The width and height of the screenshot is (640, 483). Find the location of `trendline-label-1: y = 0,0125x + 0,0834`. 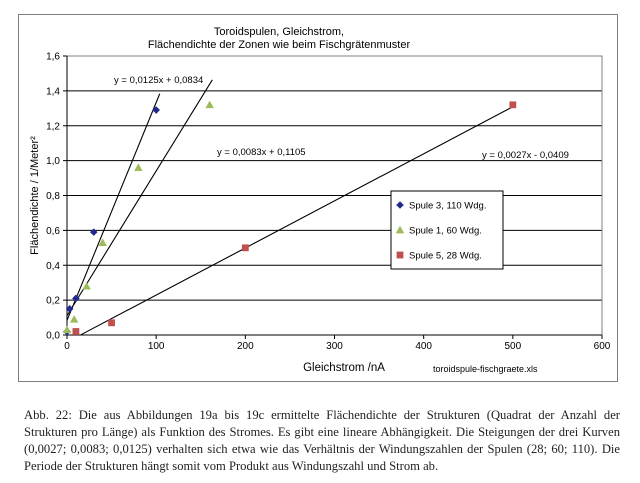

trendline-label-1: y = 0,0125x + 0,0834 is located at coordinates (158, 80).